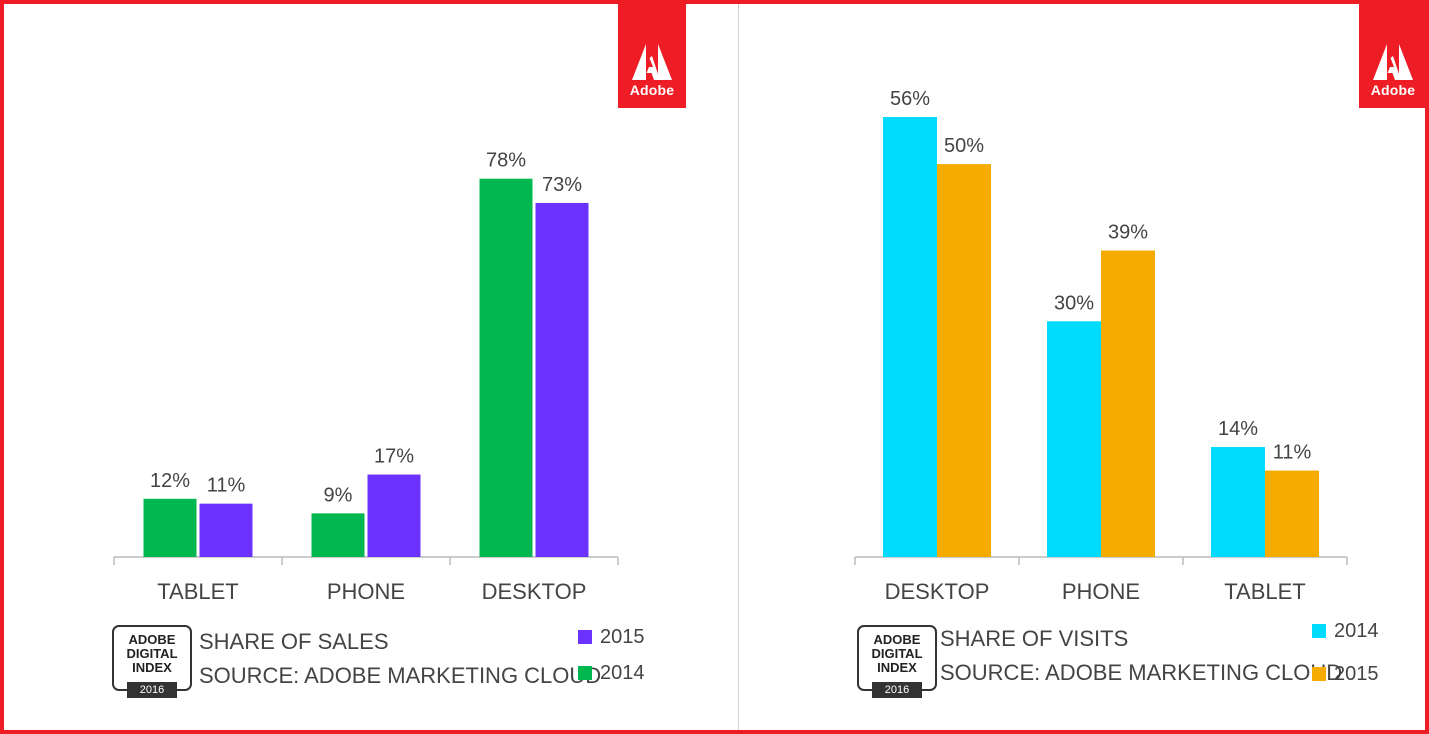  What do you see at coordinates (226, 530) in the screenshot?
I see `bar-2015-tablet` at bounding box center [226, 530].